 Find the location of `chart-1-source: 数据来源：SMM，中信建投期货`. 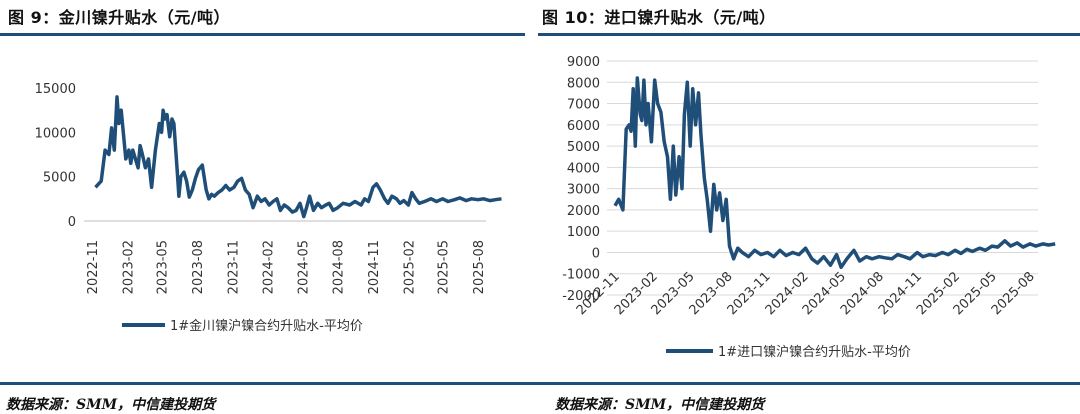

chart-1-source: 数据来源：SMM，中信建投期货 is located at coordinates (111, 405).